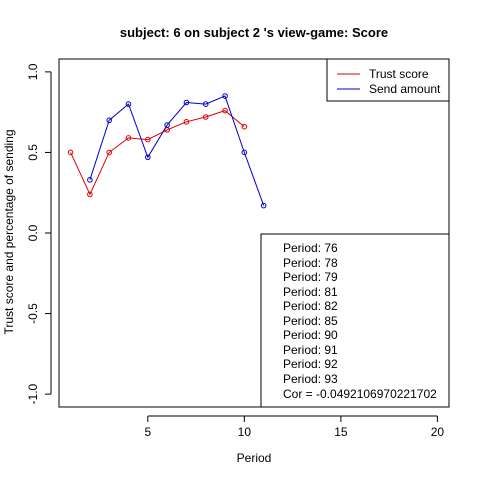 This screenshot has height=480, width=480. Describe the element at coordinates (33, 71) in the screenshot. I see `y-tick-label: 1.0` at that location.